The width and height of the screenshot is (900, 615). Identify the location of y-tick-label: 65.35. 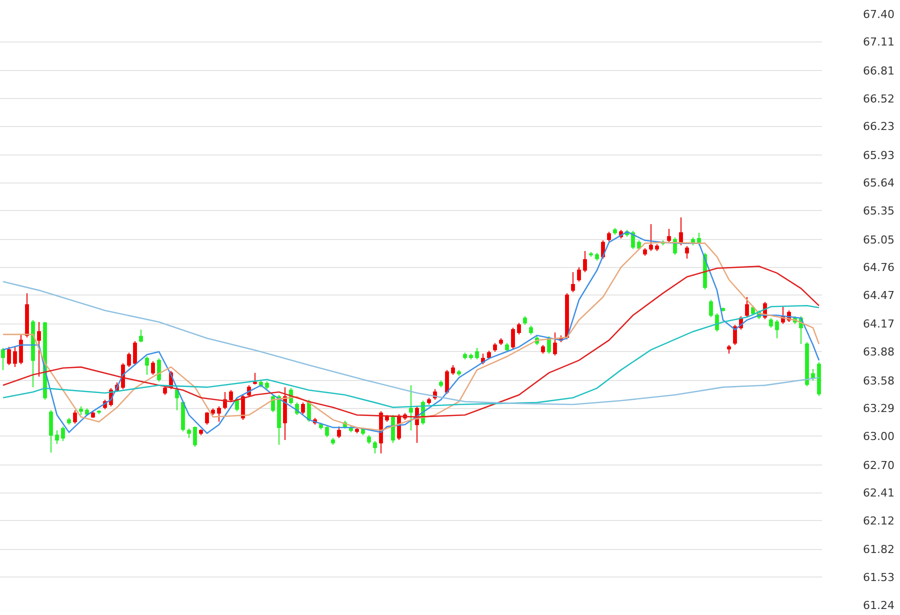
(878, 211).